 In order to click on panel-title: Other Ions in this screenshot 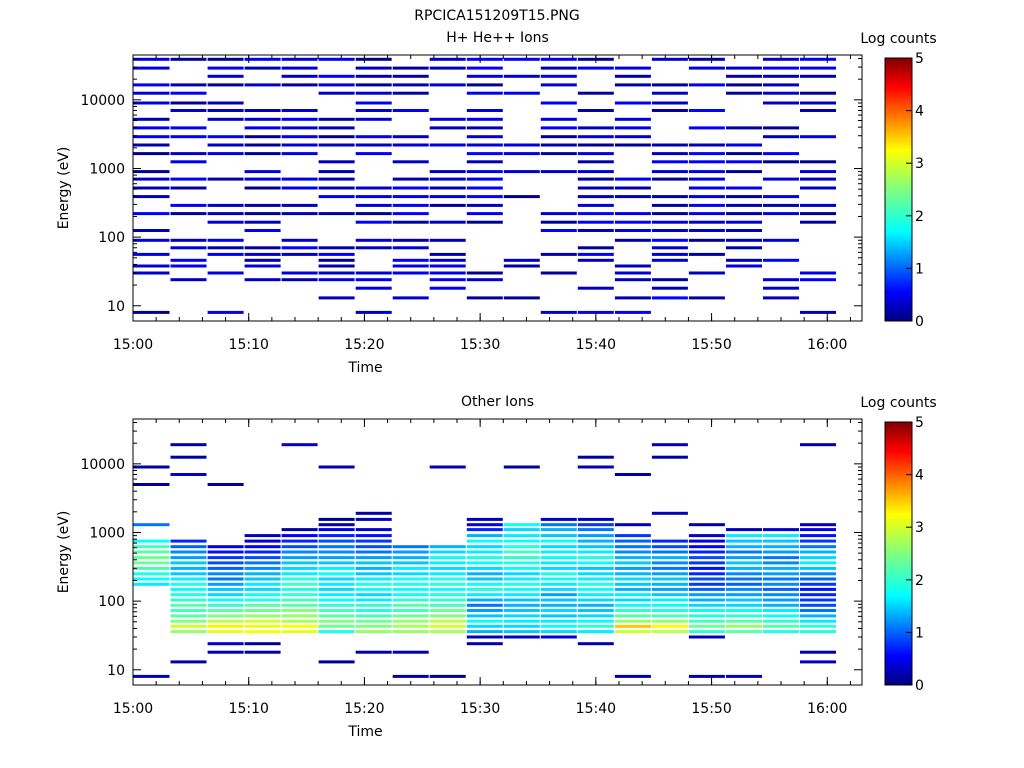, I will do `click(497, 402)`.